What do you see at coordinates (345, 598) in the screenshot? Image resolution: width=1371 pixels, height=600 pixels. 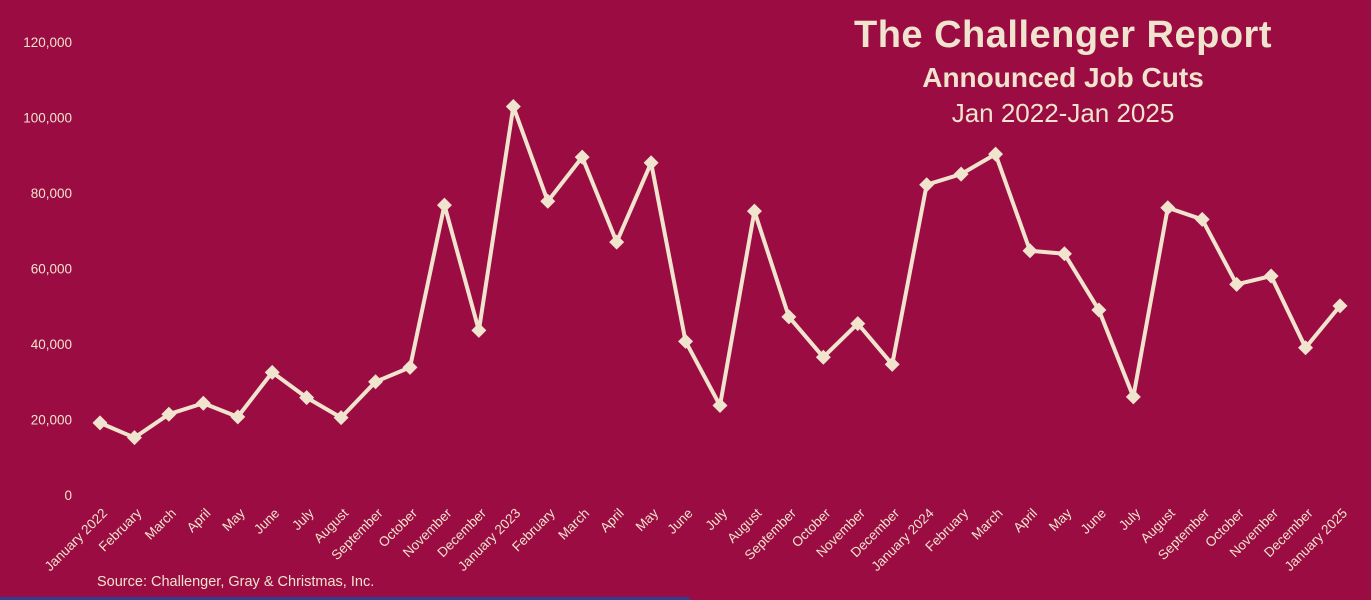 I see `bottom-blue-bar` at bounding box center [345, 598].